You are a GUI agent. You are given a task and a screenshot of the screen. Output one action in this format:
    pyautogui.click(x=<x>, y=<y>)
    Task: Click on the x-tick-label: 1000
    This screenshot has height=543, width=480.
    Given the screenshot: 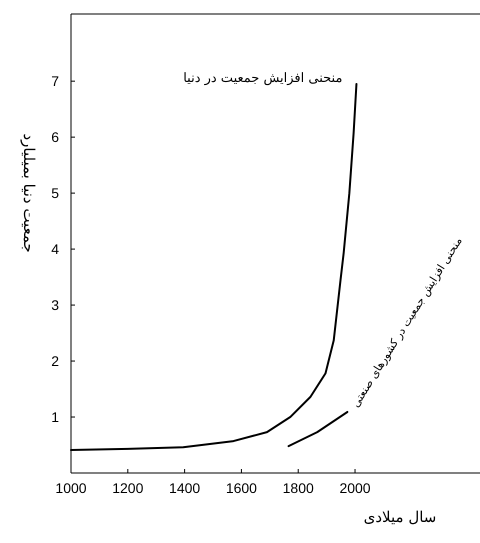 What is the action you would take?
    pyautogui.click(x=71, y=488)
    